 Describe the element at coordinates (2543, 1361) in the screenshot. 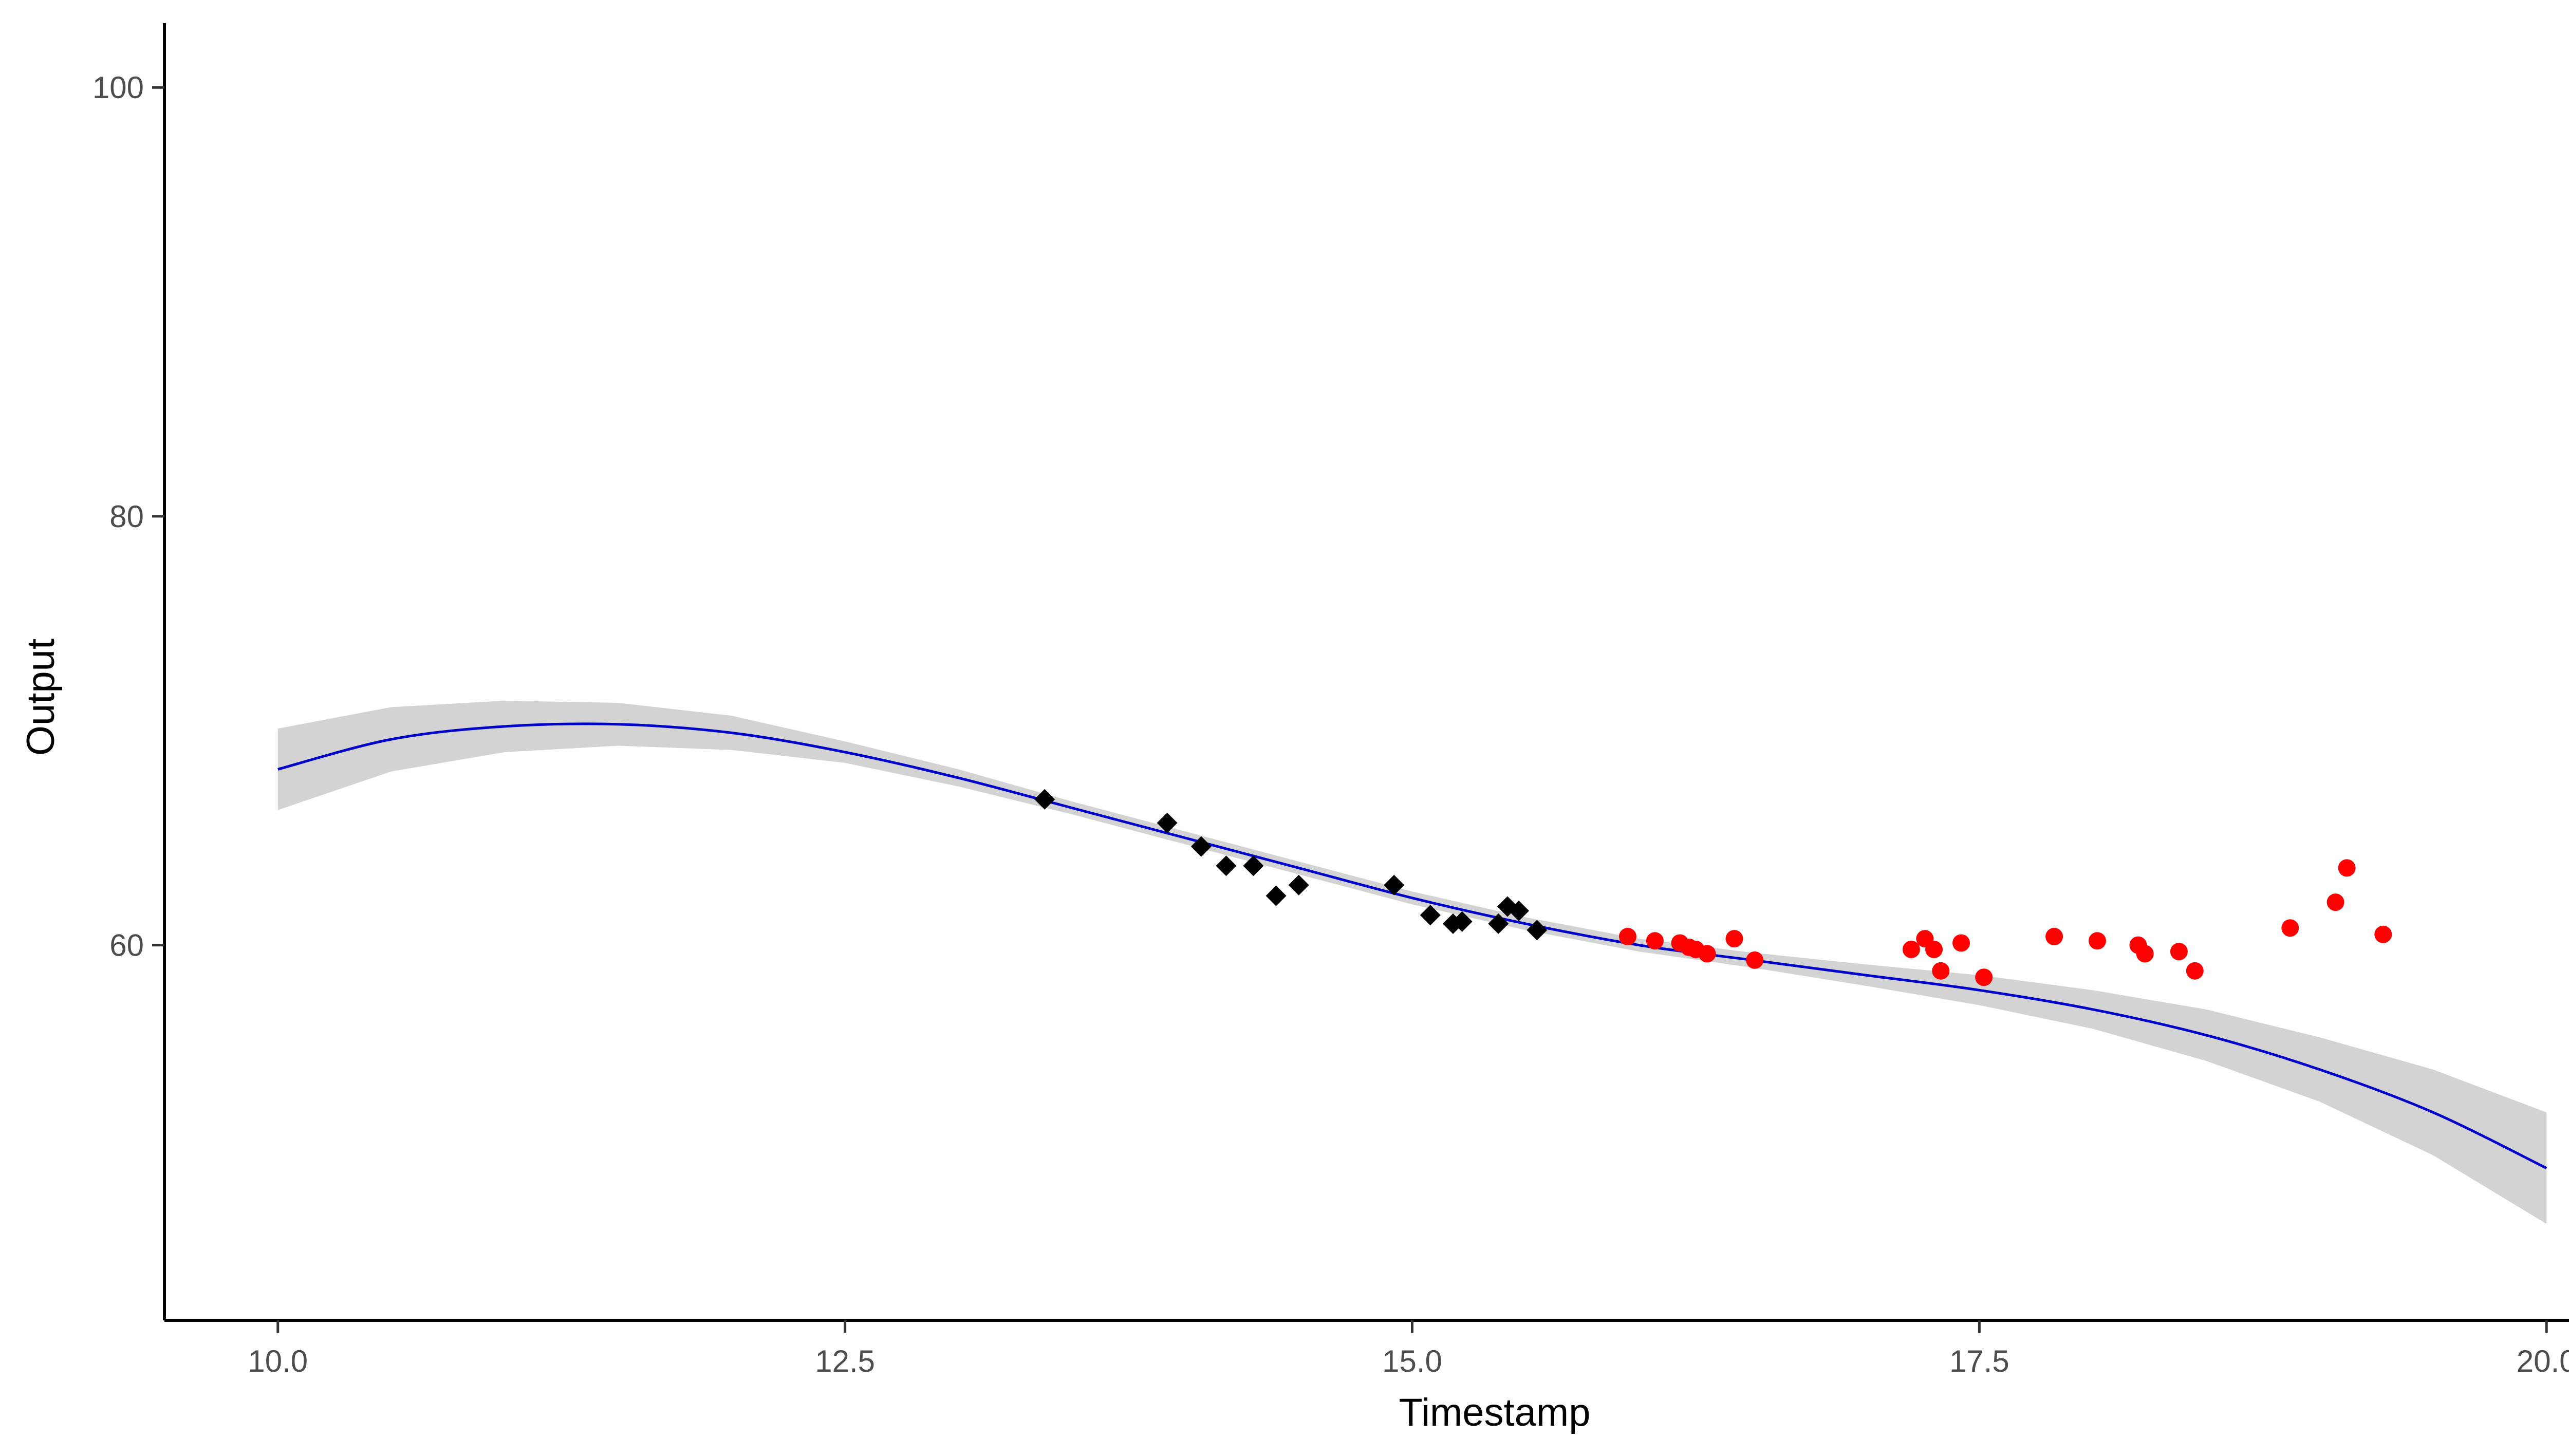

I see `x-tick-label: 20.0` at that location.